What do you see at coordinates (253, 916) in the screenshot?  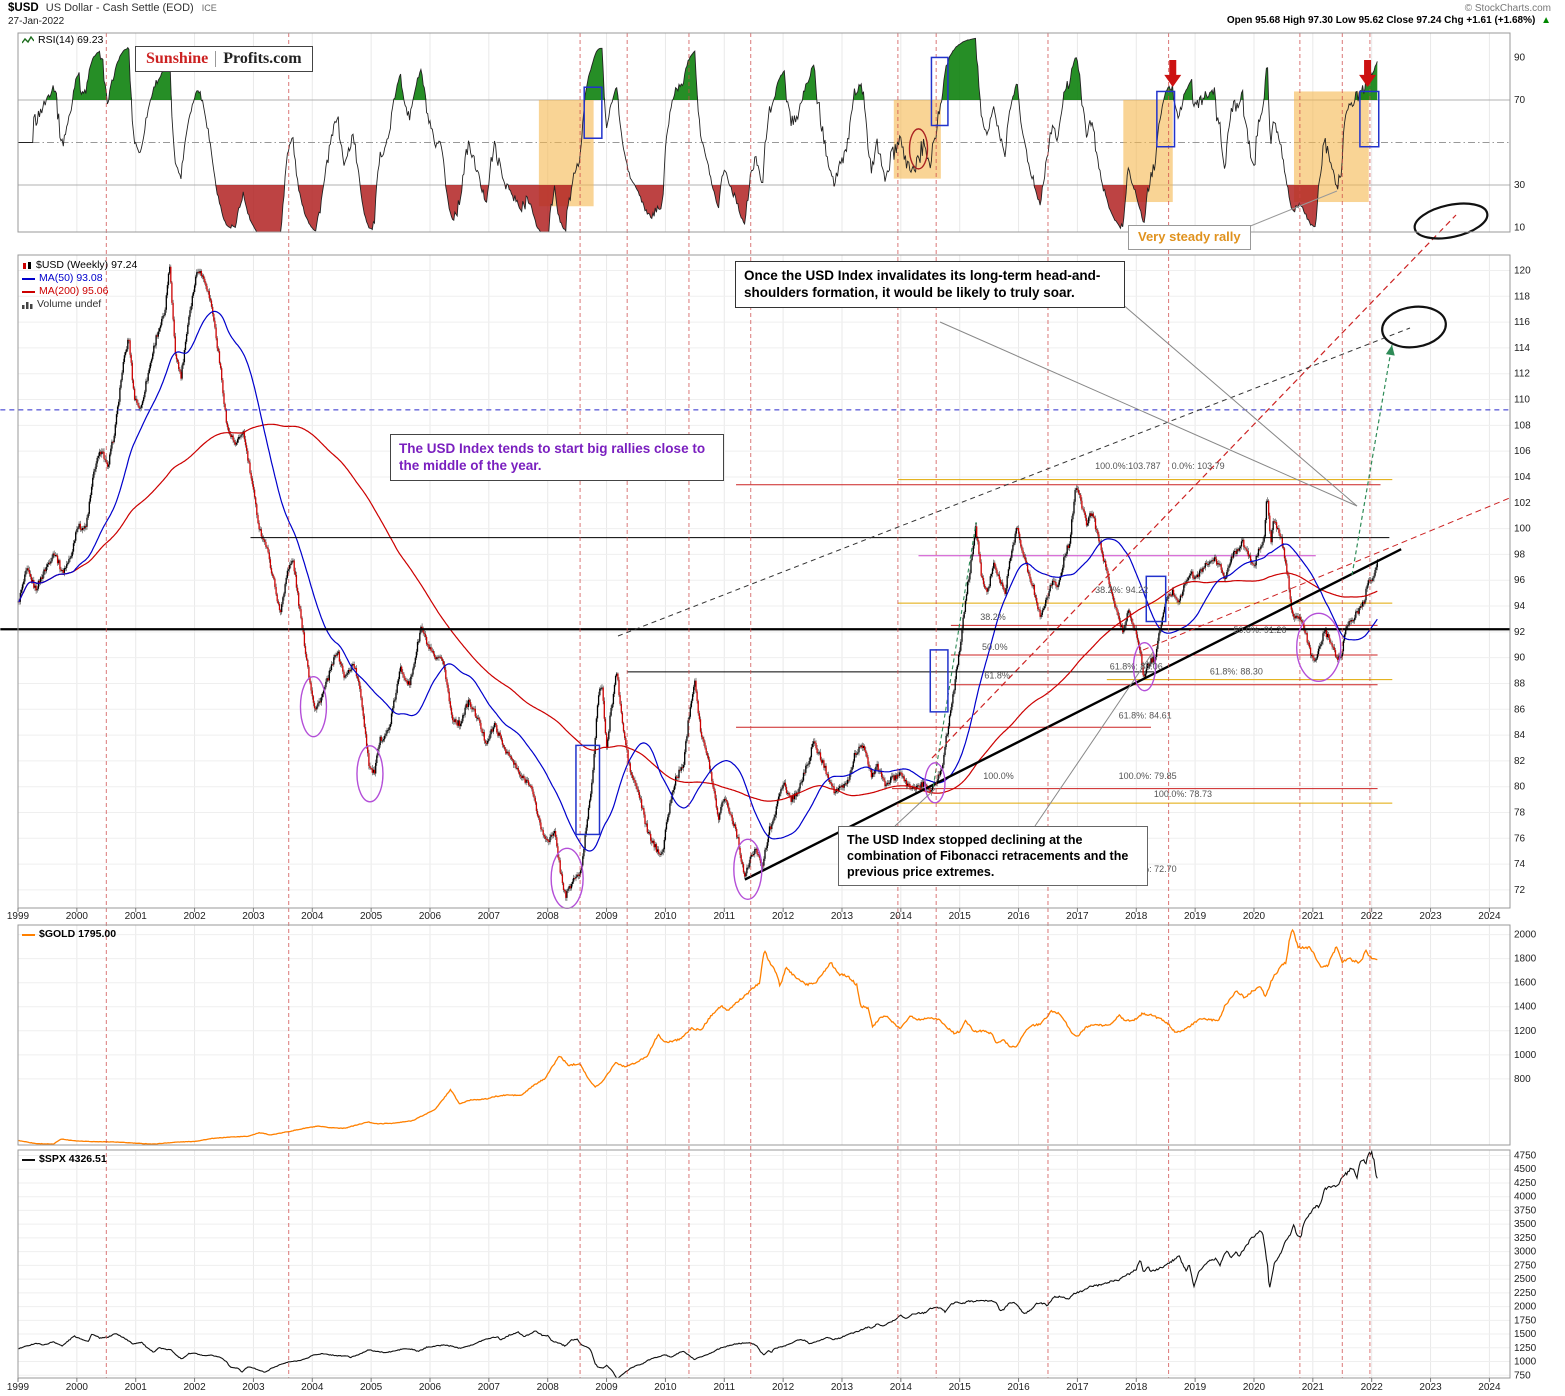 I see `year-label: 2003` at bounding box center [253, 916].